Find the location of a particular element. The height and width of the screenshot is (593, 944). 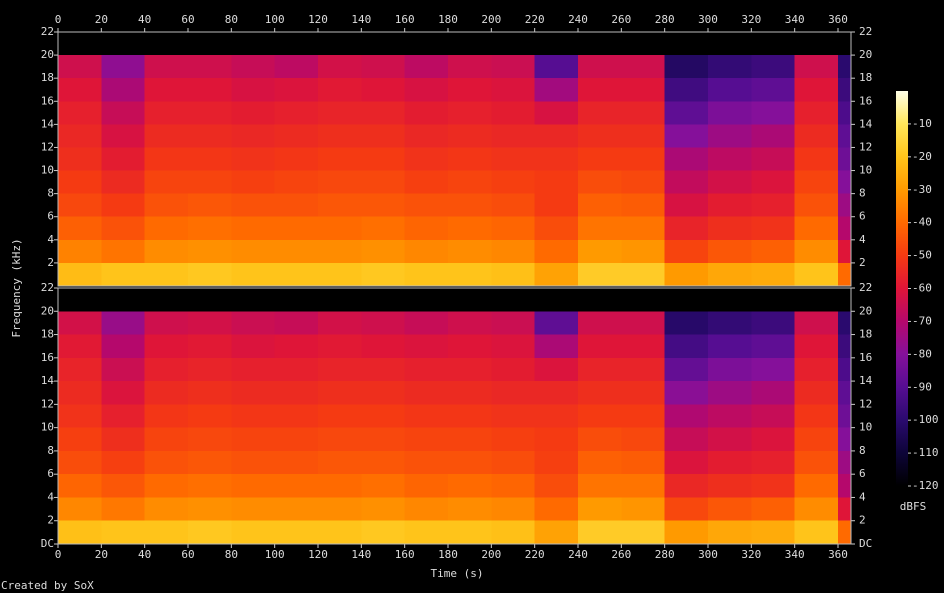

x-axis-label: Time (s) is located at coordinates (457, 573).